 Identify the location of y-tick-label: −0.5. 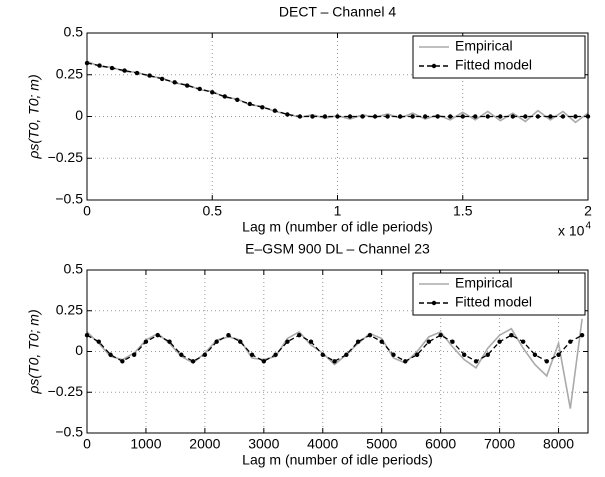
(69, 432).